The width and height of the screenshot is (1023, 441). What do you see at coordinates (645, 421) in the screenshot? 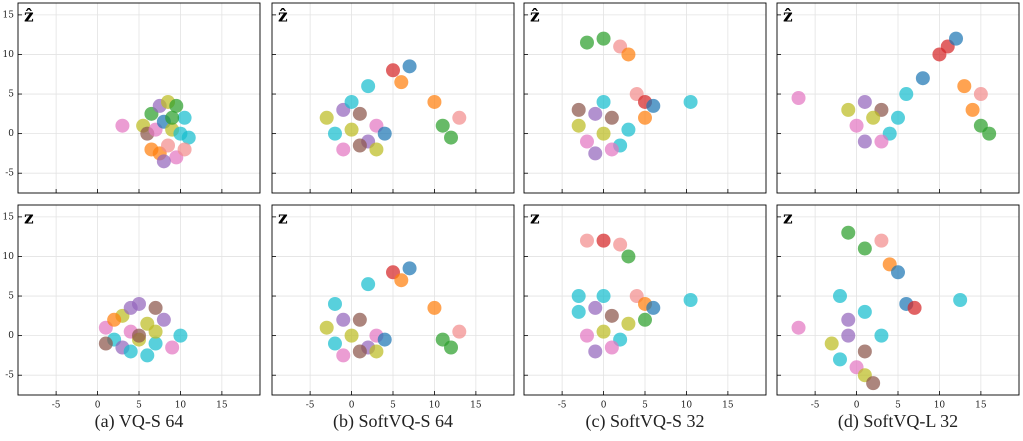
I see `caption: (c) SoftVQ-S 32` at bounding box center [645, 421].